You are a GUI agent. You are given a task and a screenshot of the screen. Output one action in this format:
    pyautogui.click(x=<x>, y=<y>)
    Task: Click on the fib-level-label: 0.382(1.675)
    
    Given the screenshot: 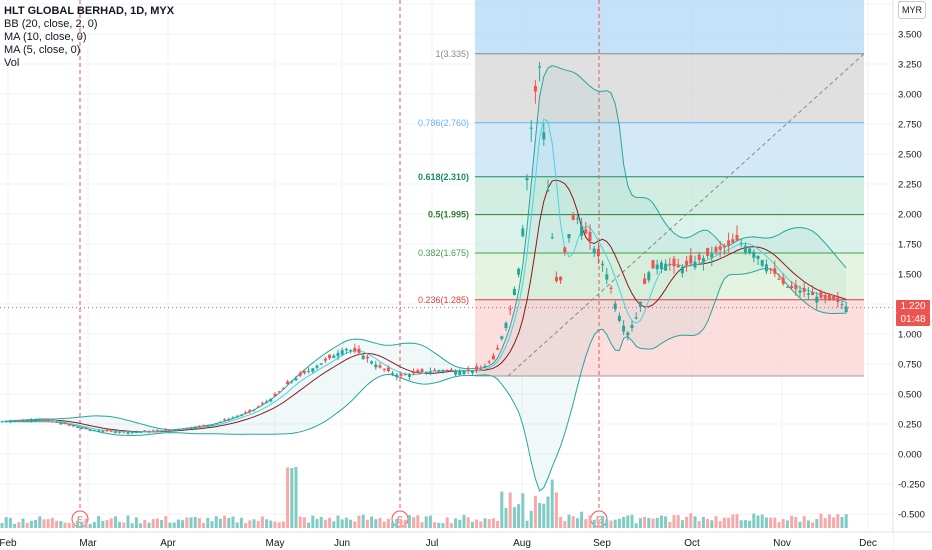 What is the action you would take?
    pyautogui.click(x=443, y=253)
    